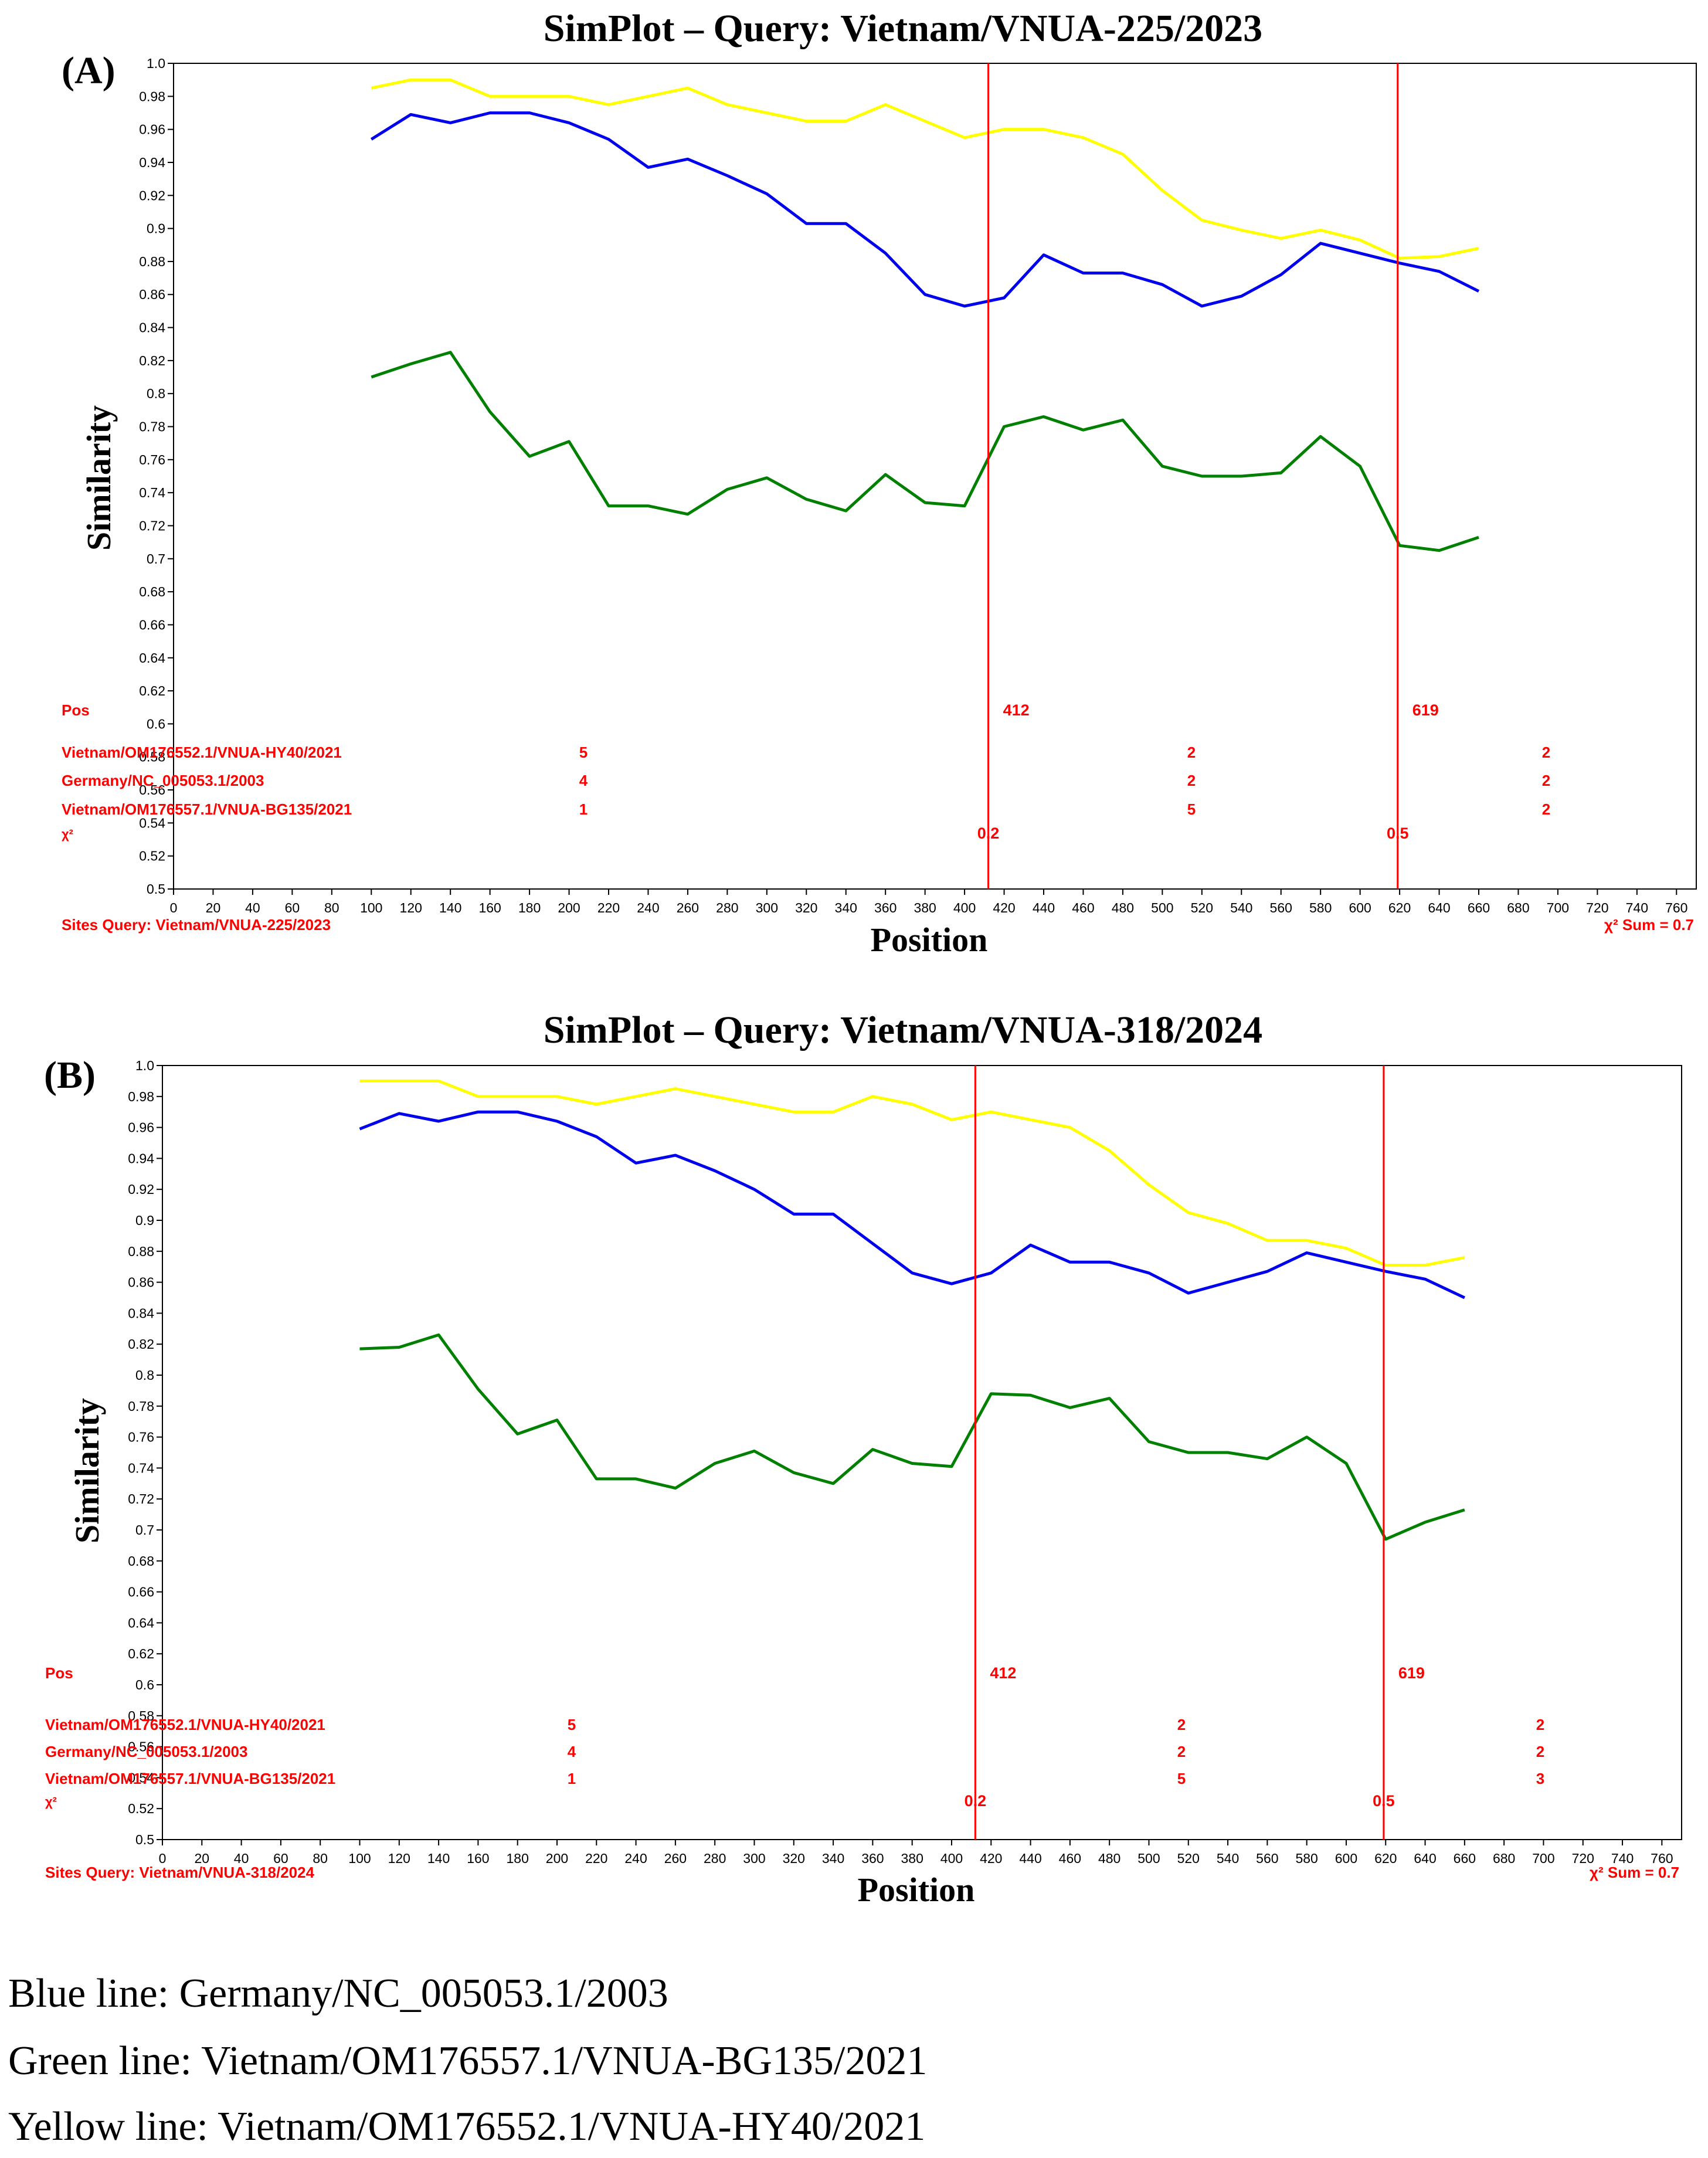 The width and height of the screenshot is (1708, 2158). I want to click on y-tick-label: 0.74, so click(141, 1468).